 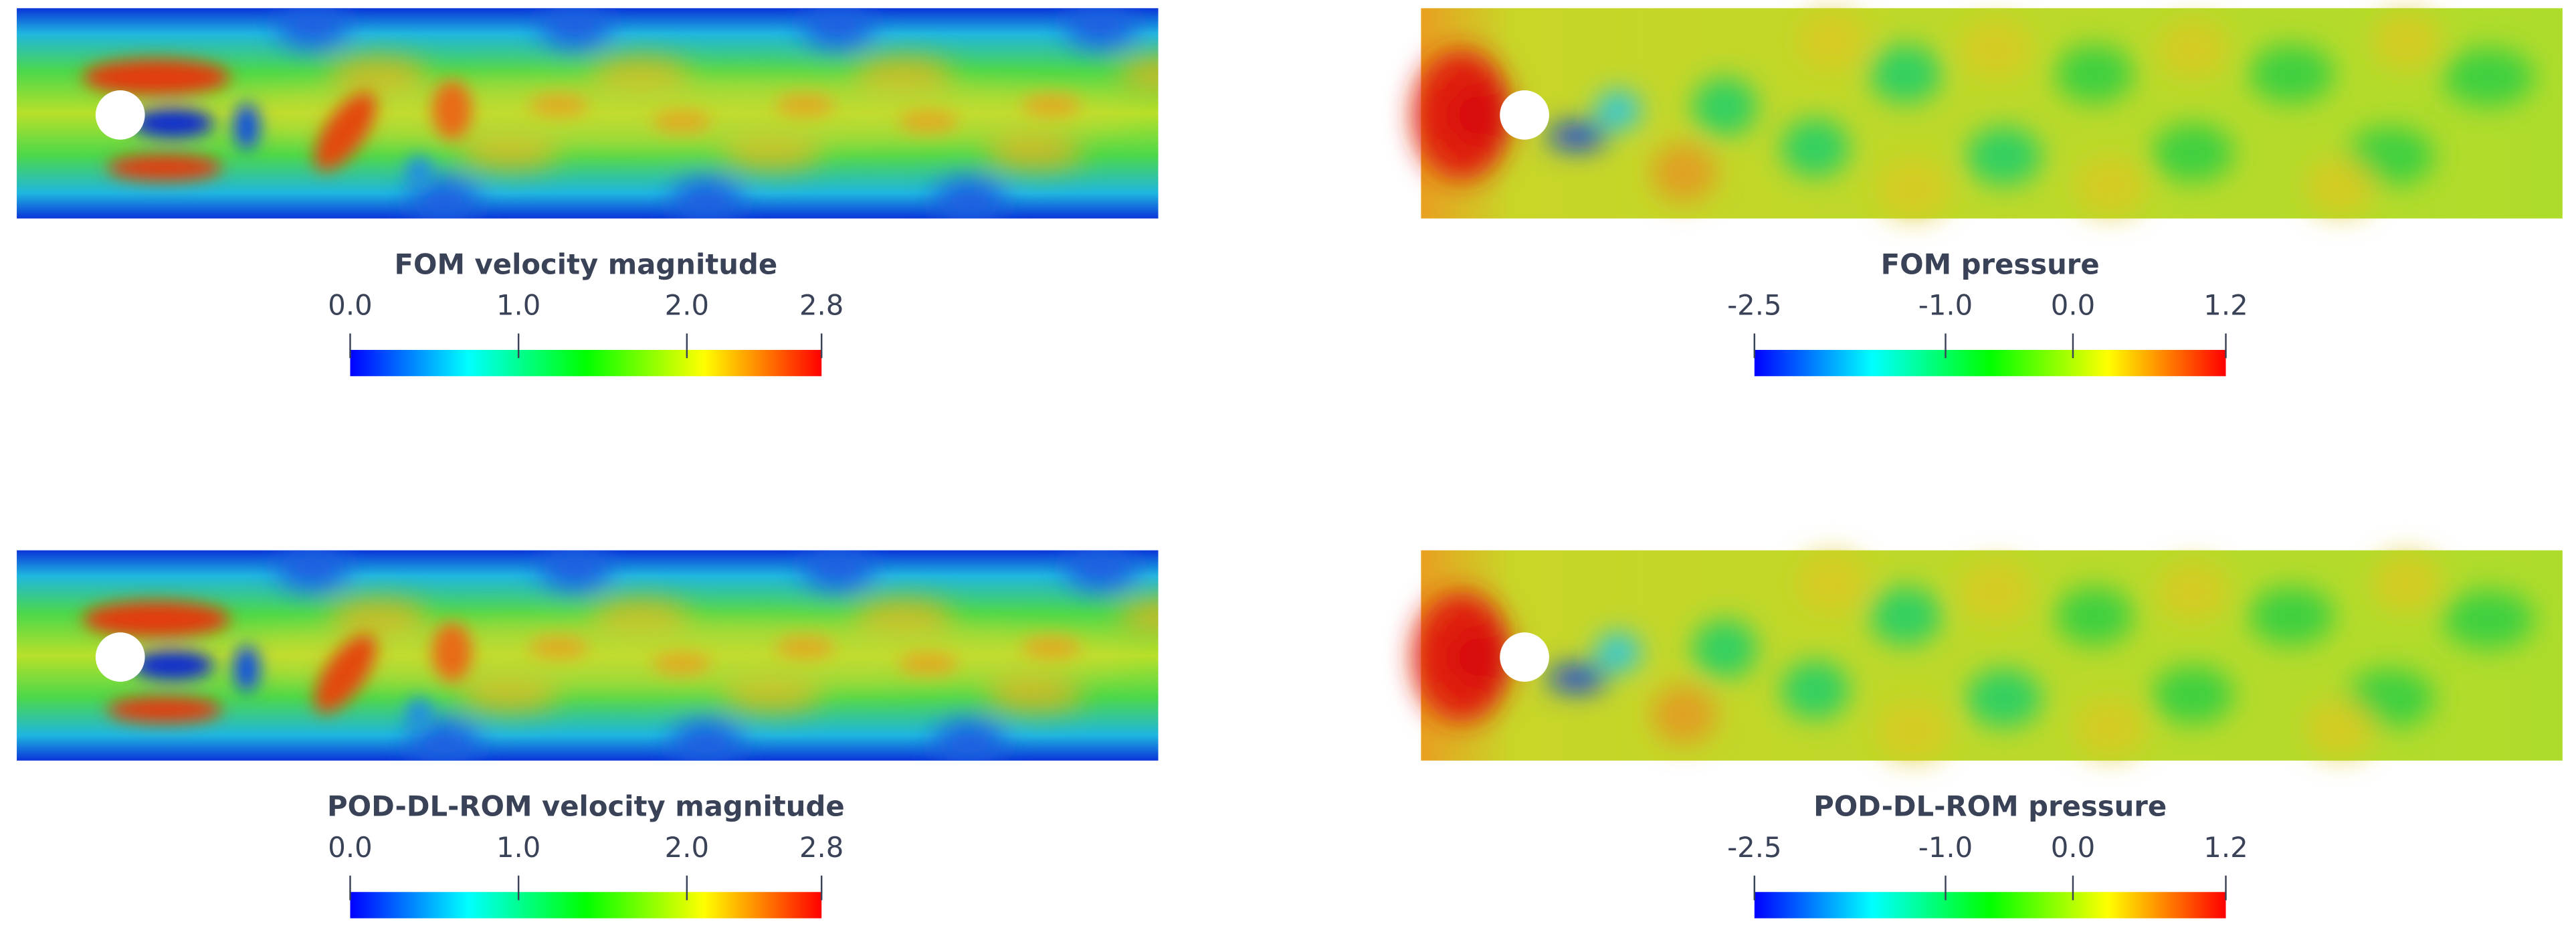 What do you see at coordinates (586, 264) in the screenshot?
I see `colorbar-title: FOM velocity magnitude` at bounding box center [586, 264].